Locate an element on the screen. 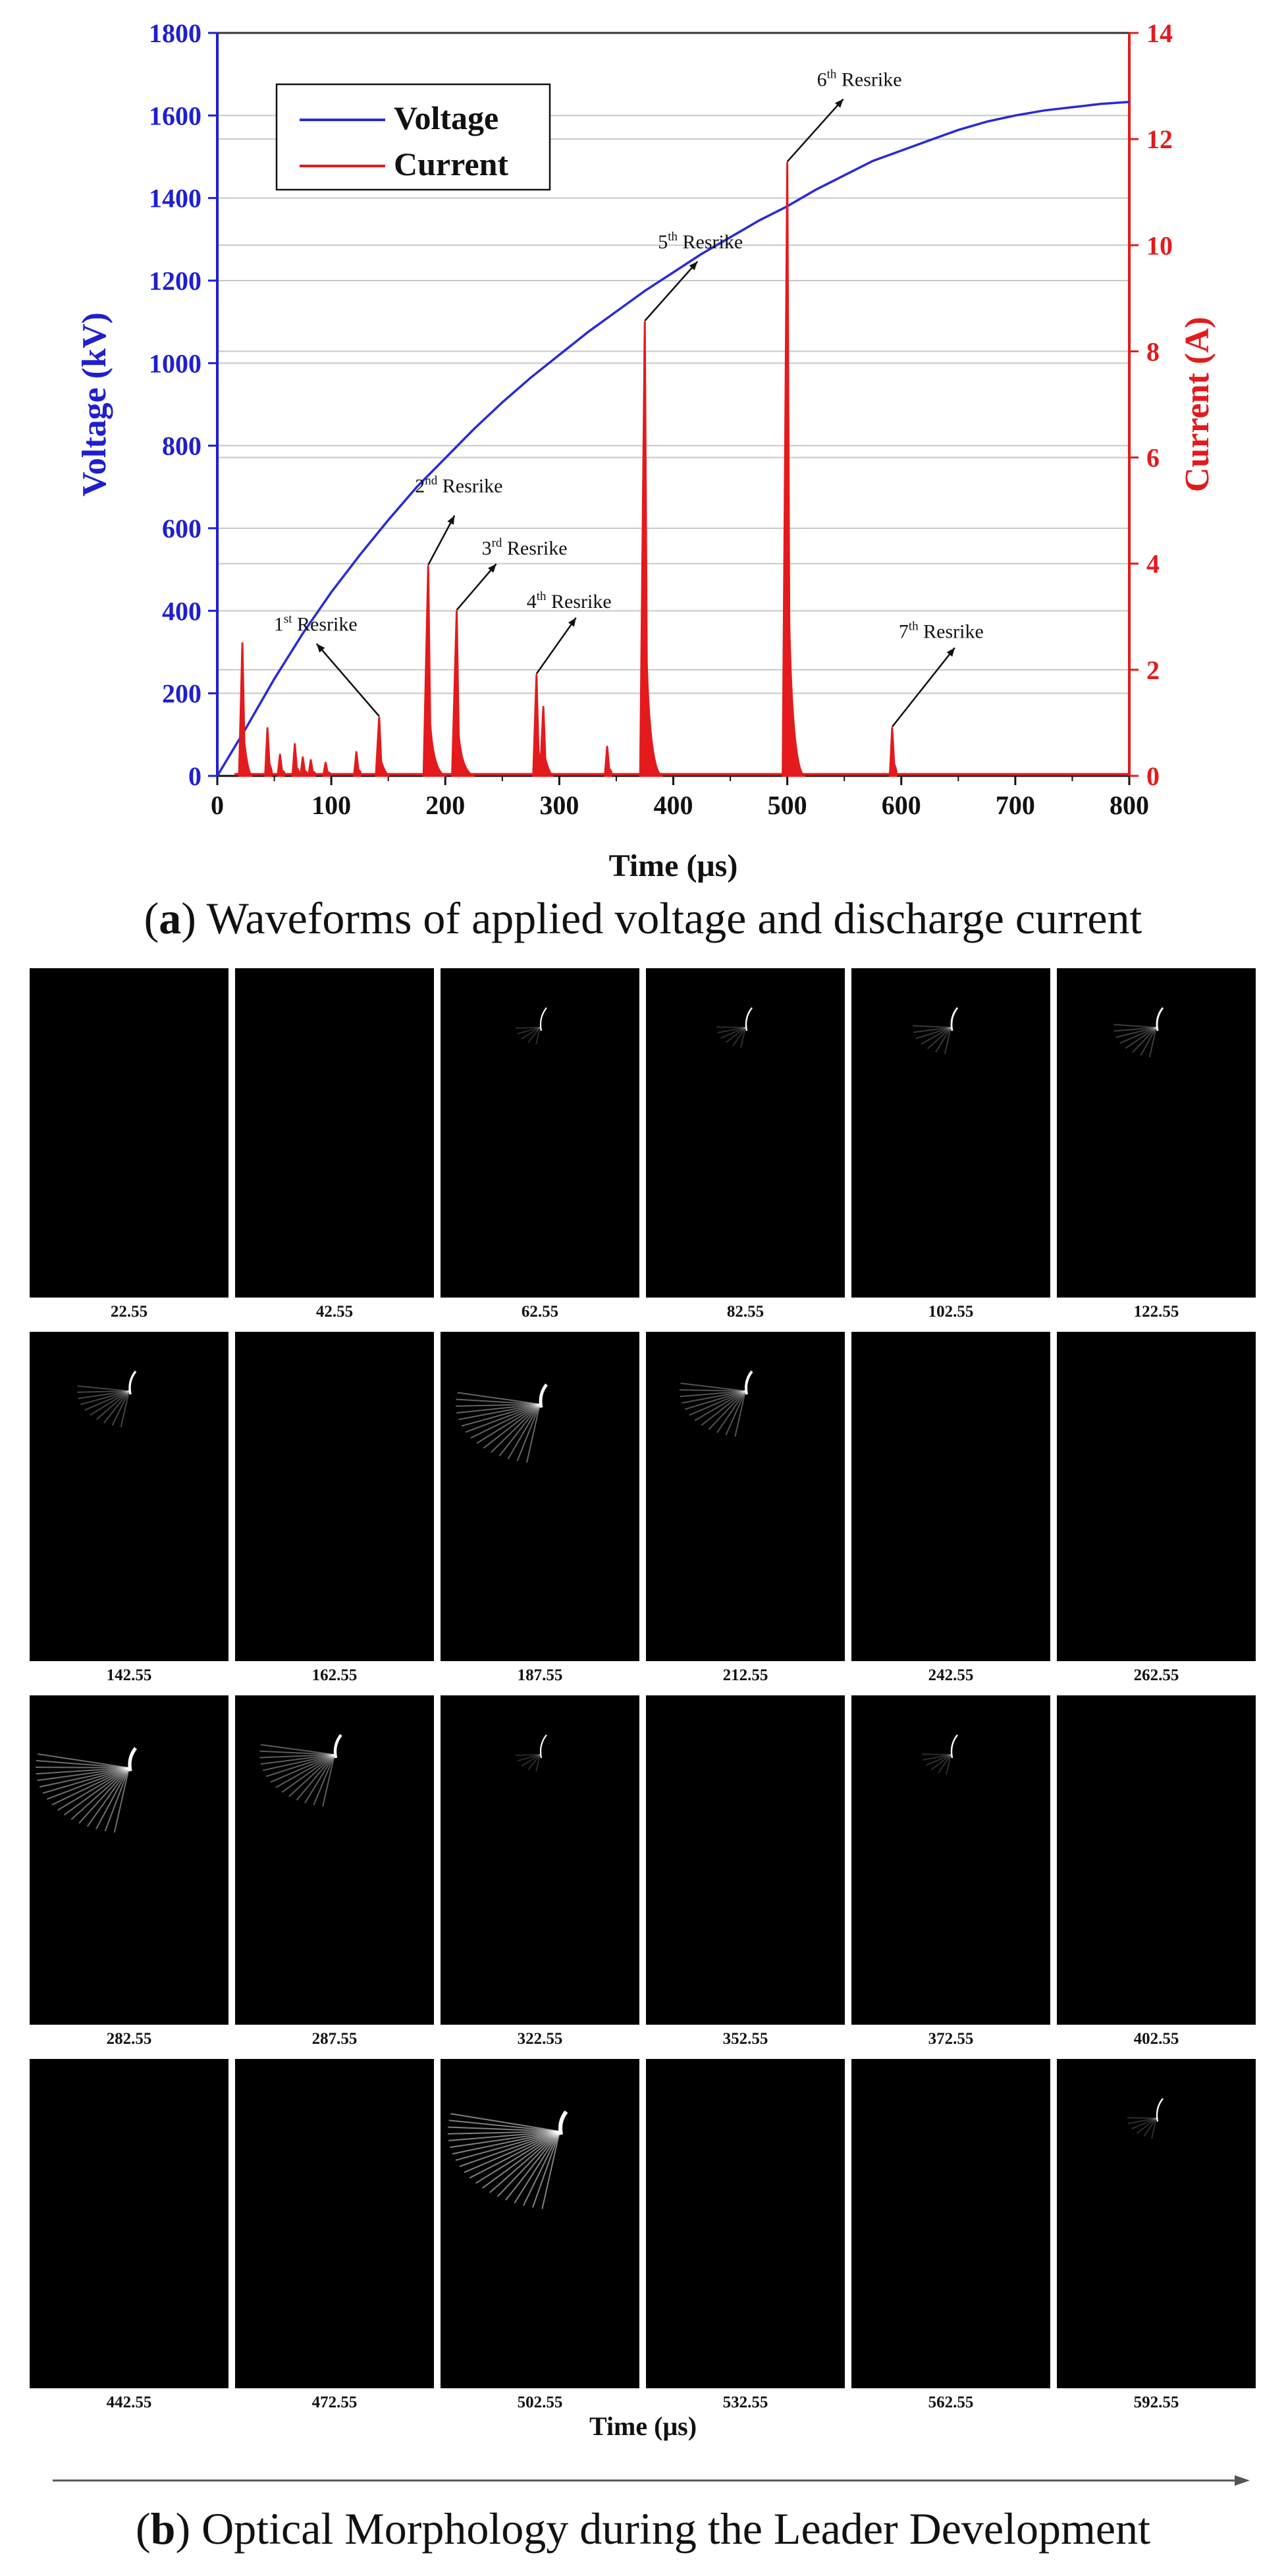 This screenshot has width=1286, height=2576. frame-time-label: 162.55 is located at coordinates (334, 1675).